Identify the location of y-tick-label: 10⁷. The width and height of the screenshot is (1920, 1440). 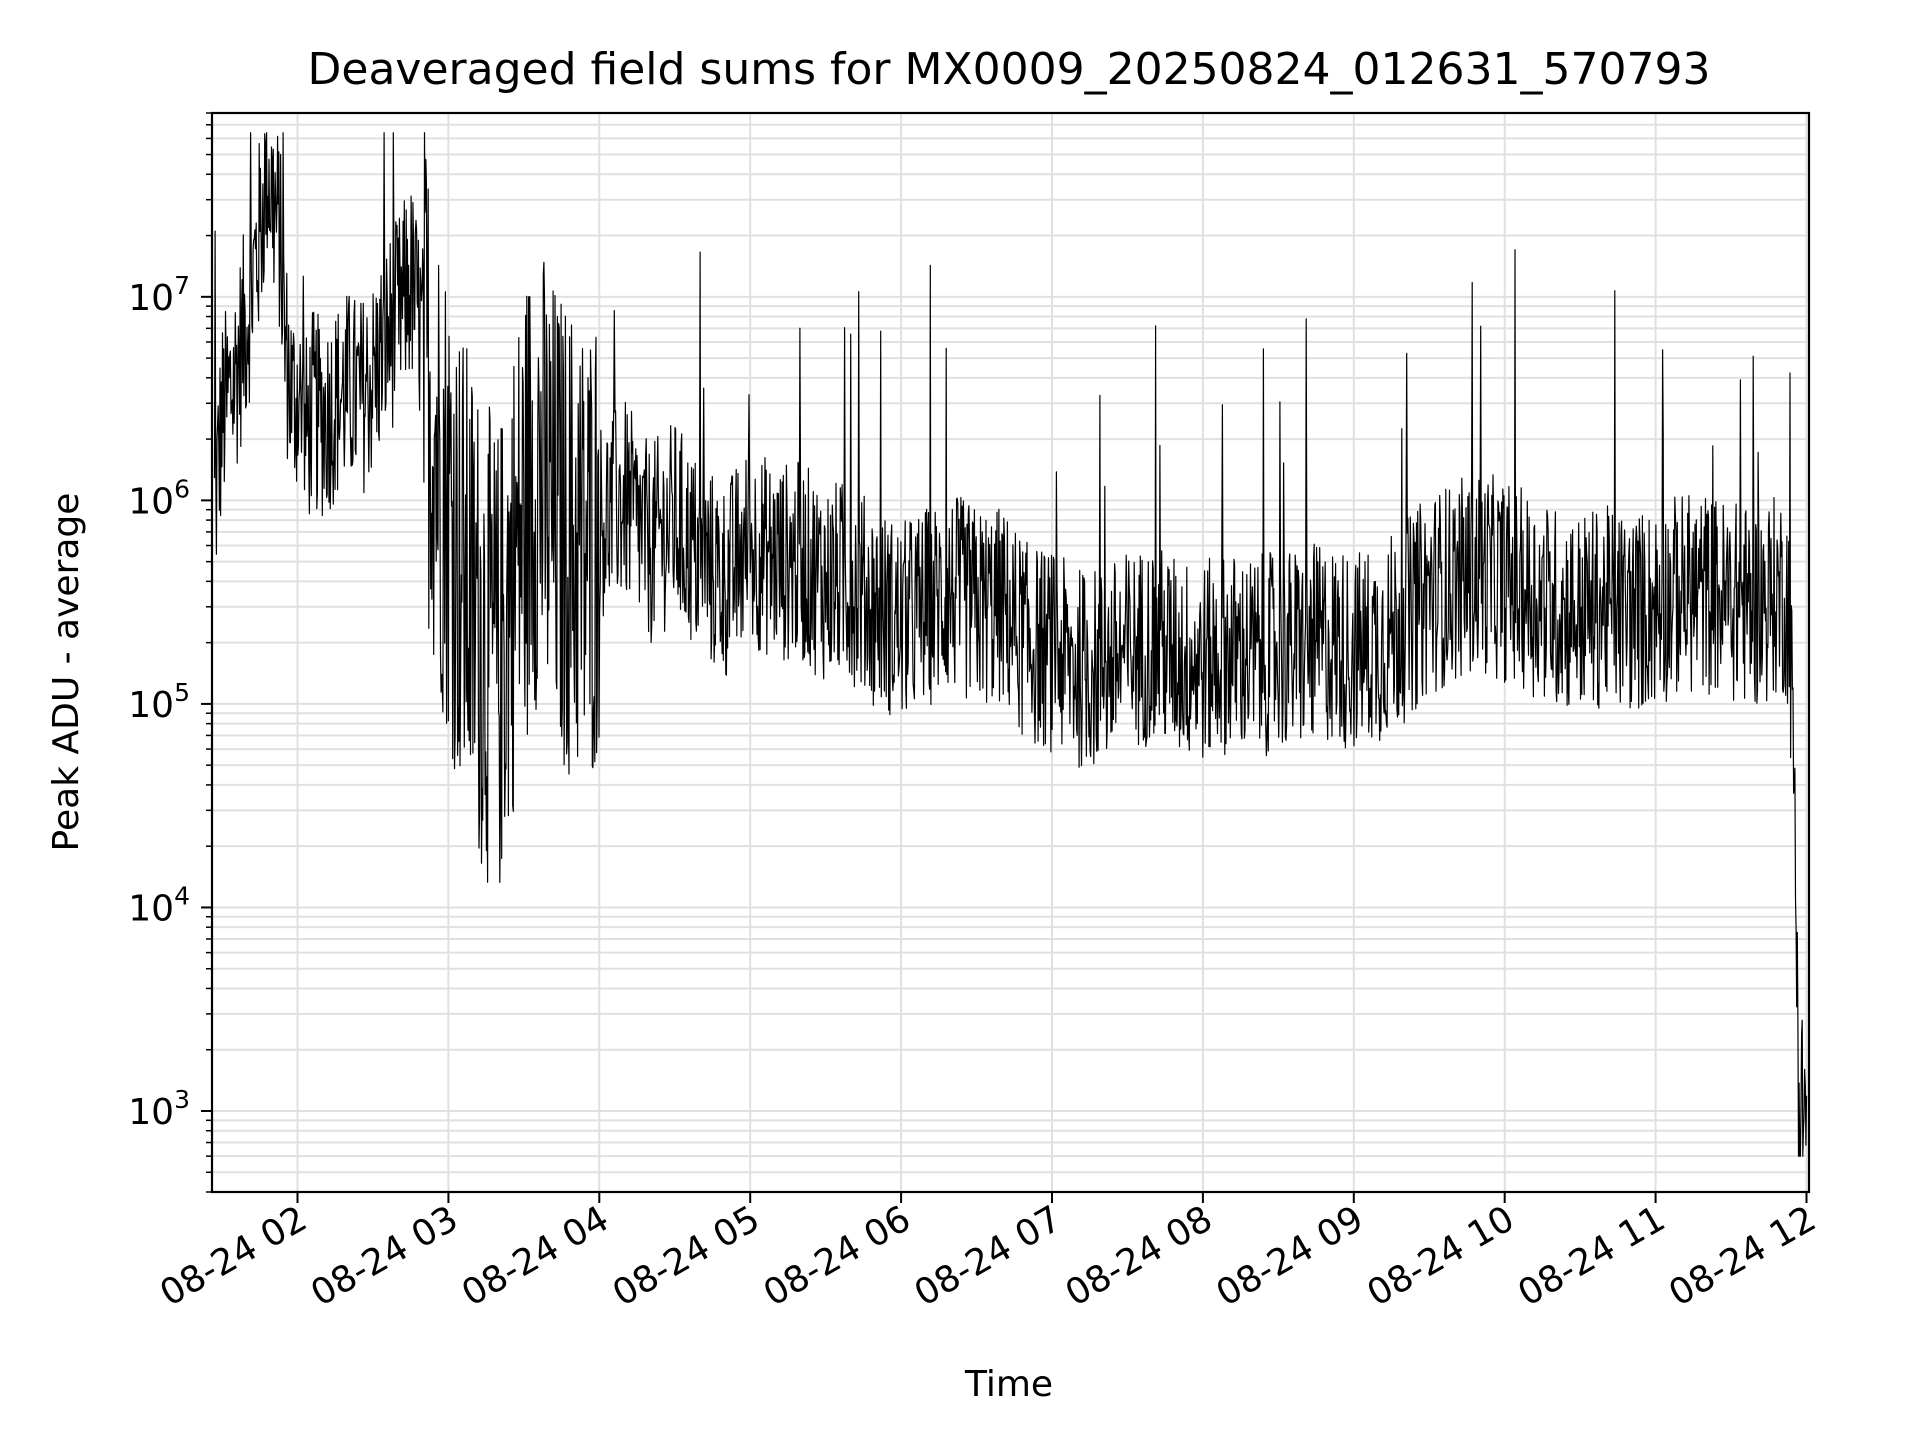
(159, 295).